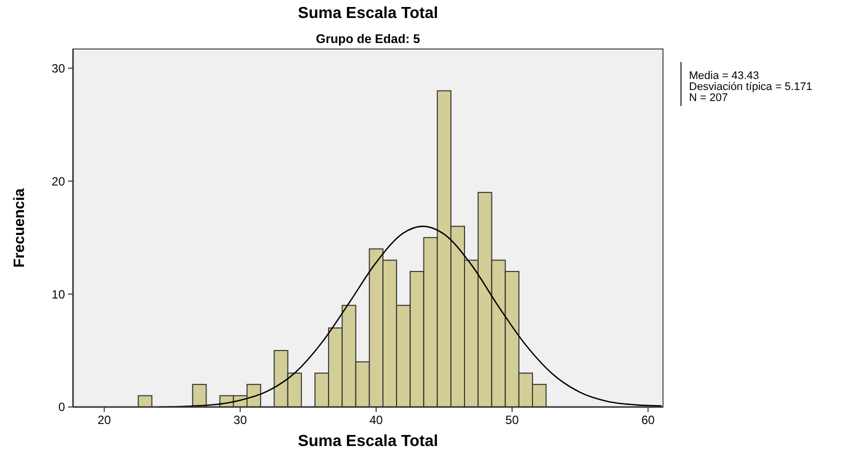  What do you see at coordinates (368, 39) in the screenshot?
I see `chart-subtitle: Grupo de Edad: 5` at bounding box center [368, 39].